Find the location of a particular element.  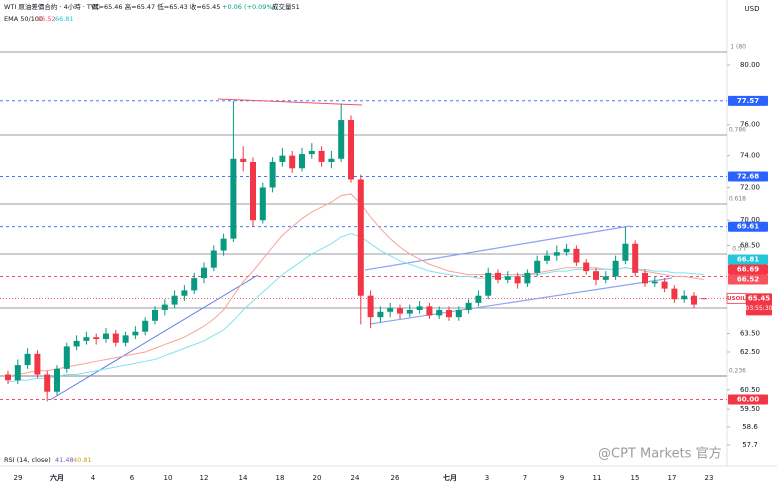

price-tag-label: 72.68 is located at coordinates (748, 177).